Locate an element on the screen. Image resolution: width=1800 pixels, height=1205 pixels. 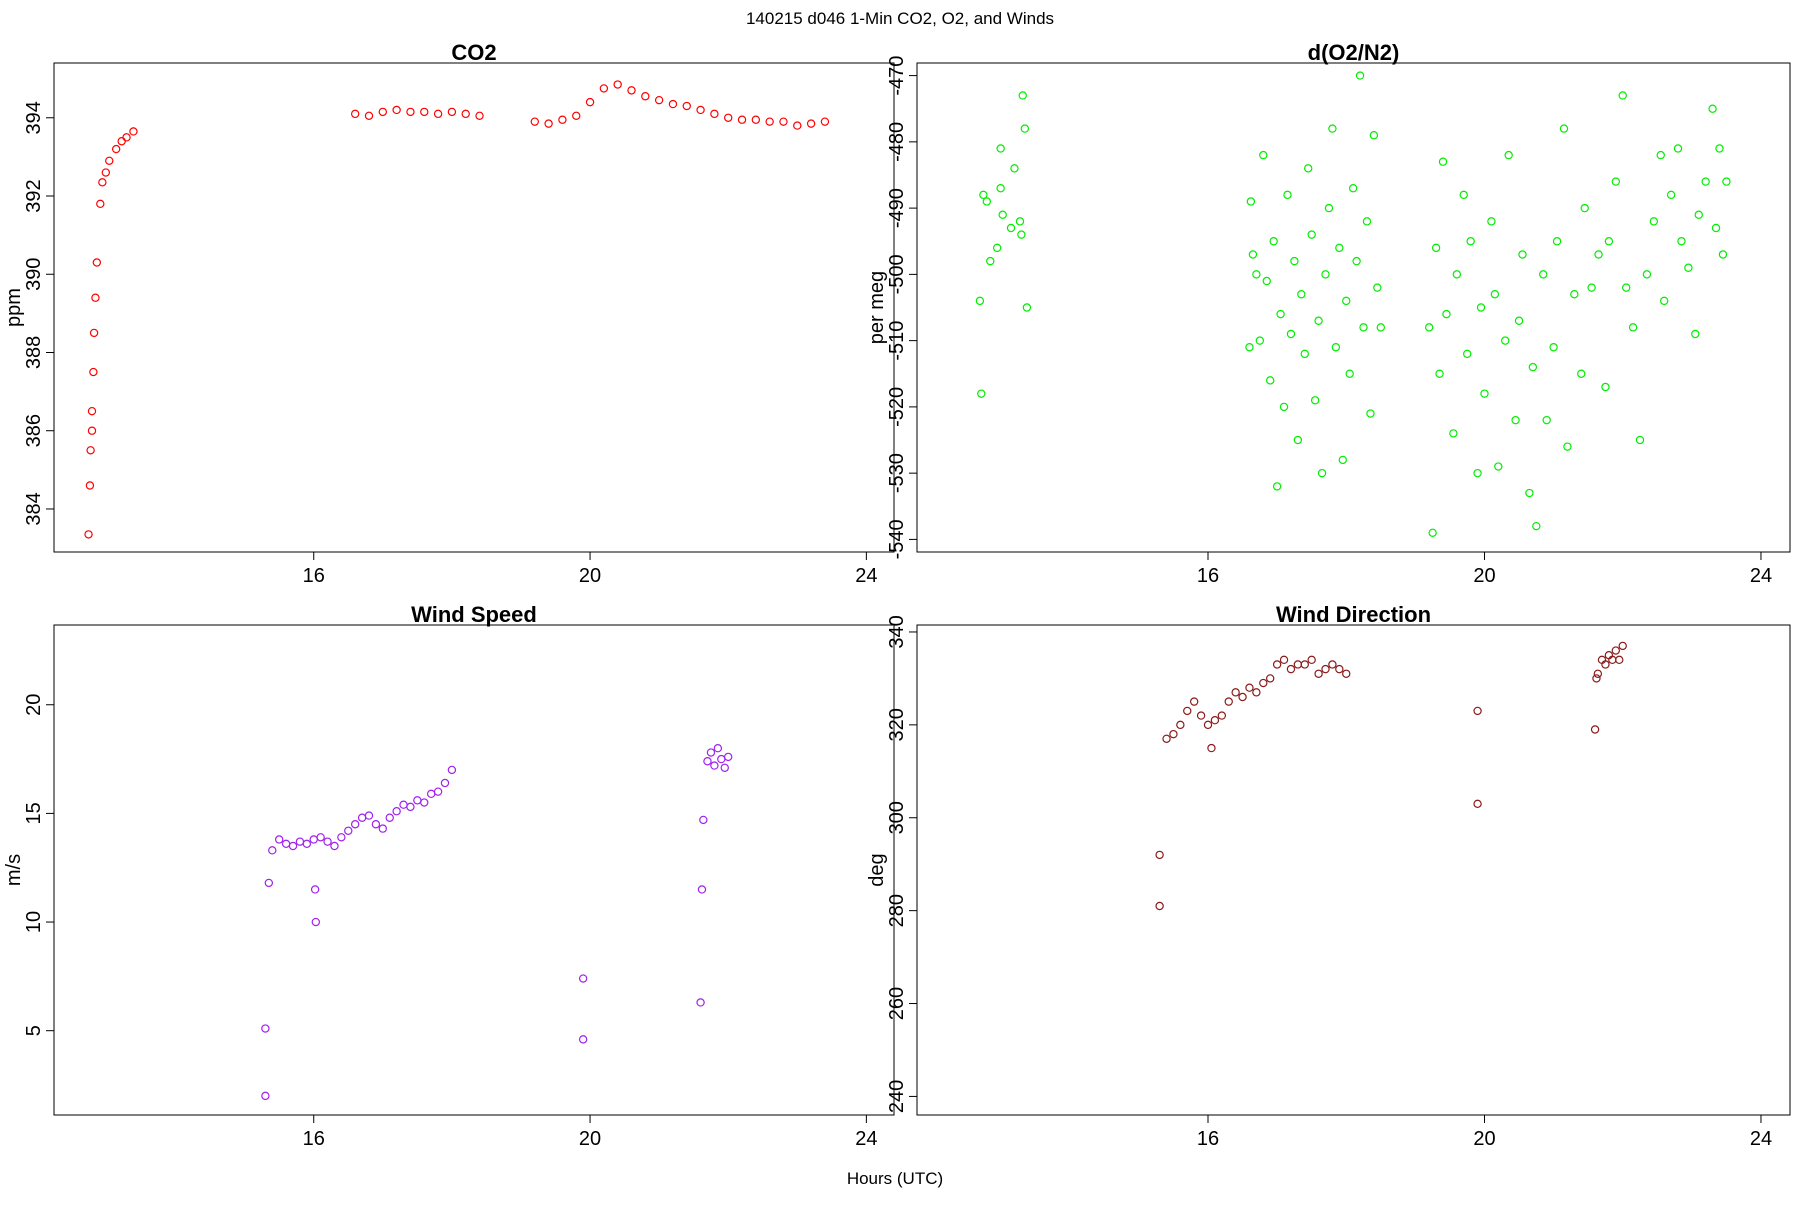
panel-title: Wind Direction is located at coordinates (1353, 614).